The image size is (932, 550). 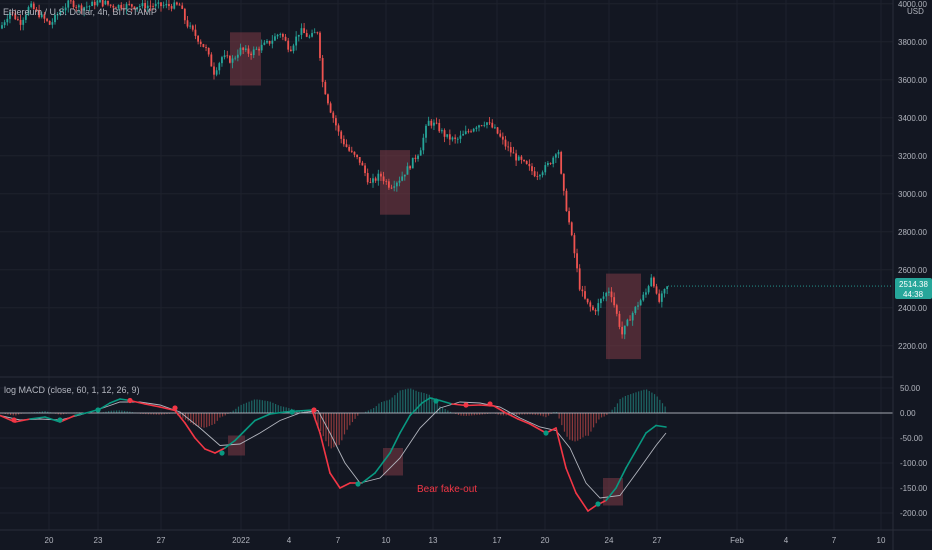 I want to click on macd-axis: 50.00 0.00 -50.00 -100.00 -150.00 -200.00, so click(x=914, y=451).